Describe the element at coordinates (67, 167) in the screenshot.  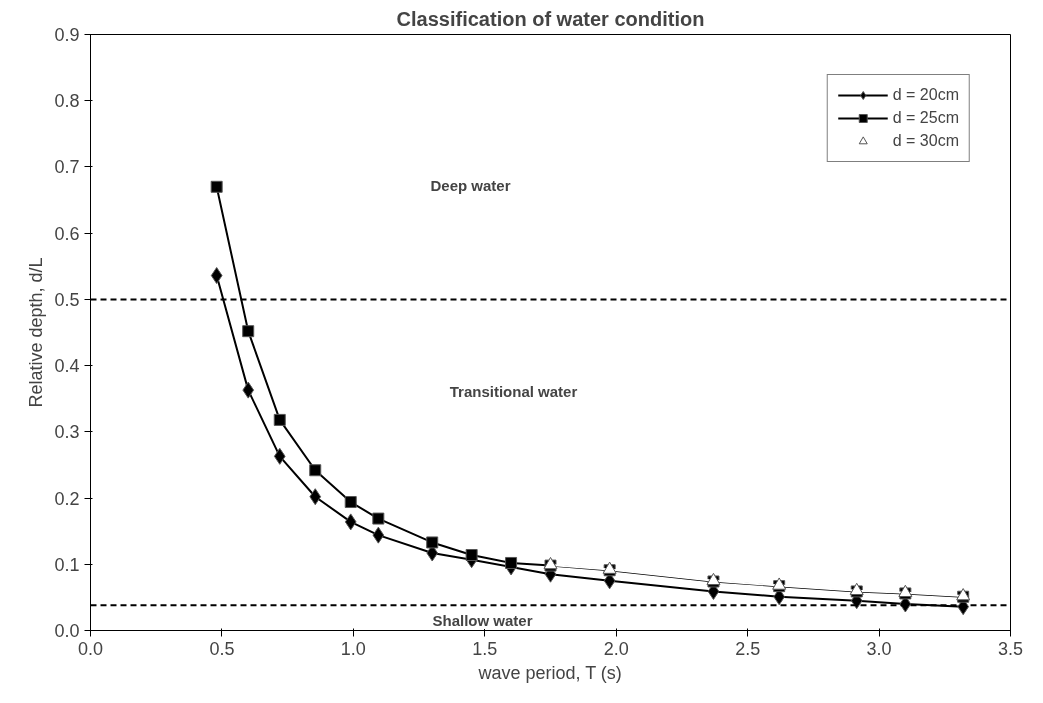
I see `y-tick-label: 0.7` at that location.